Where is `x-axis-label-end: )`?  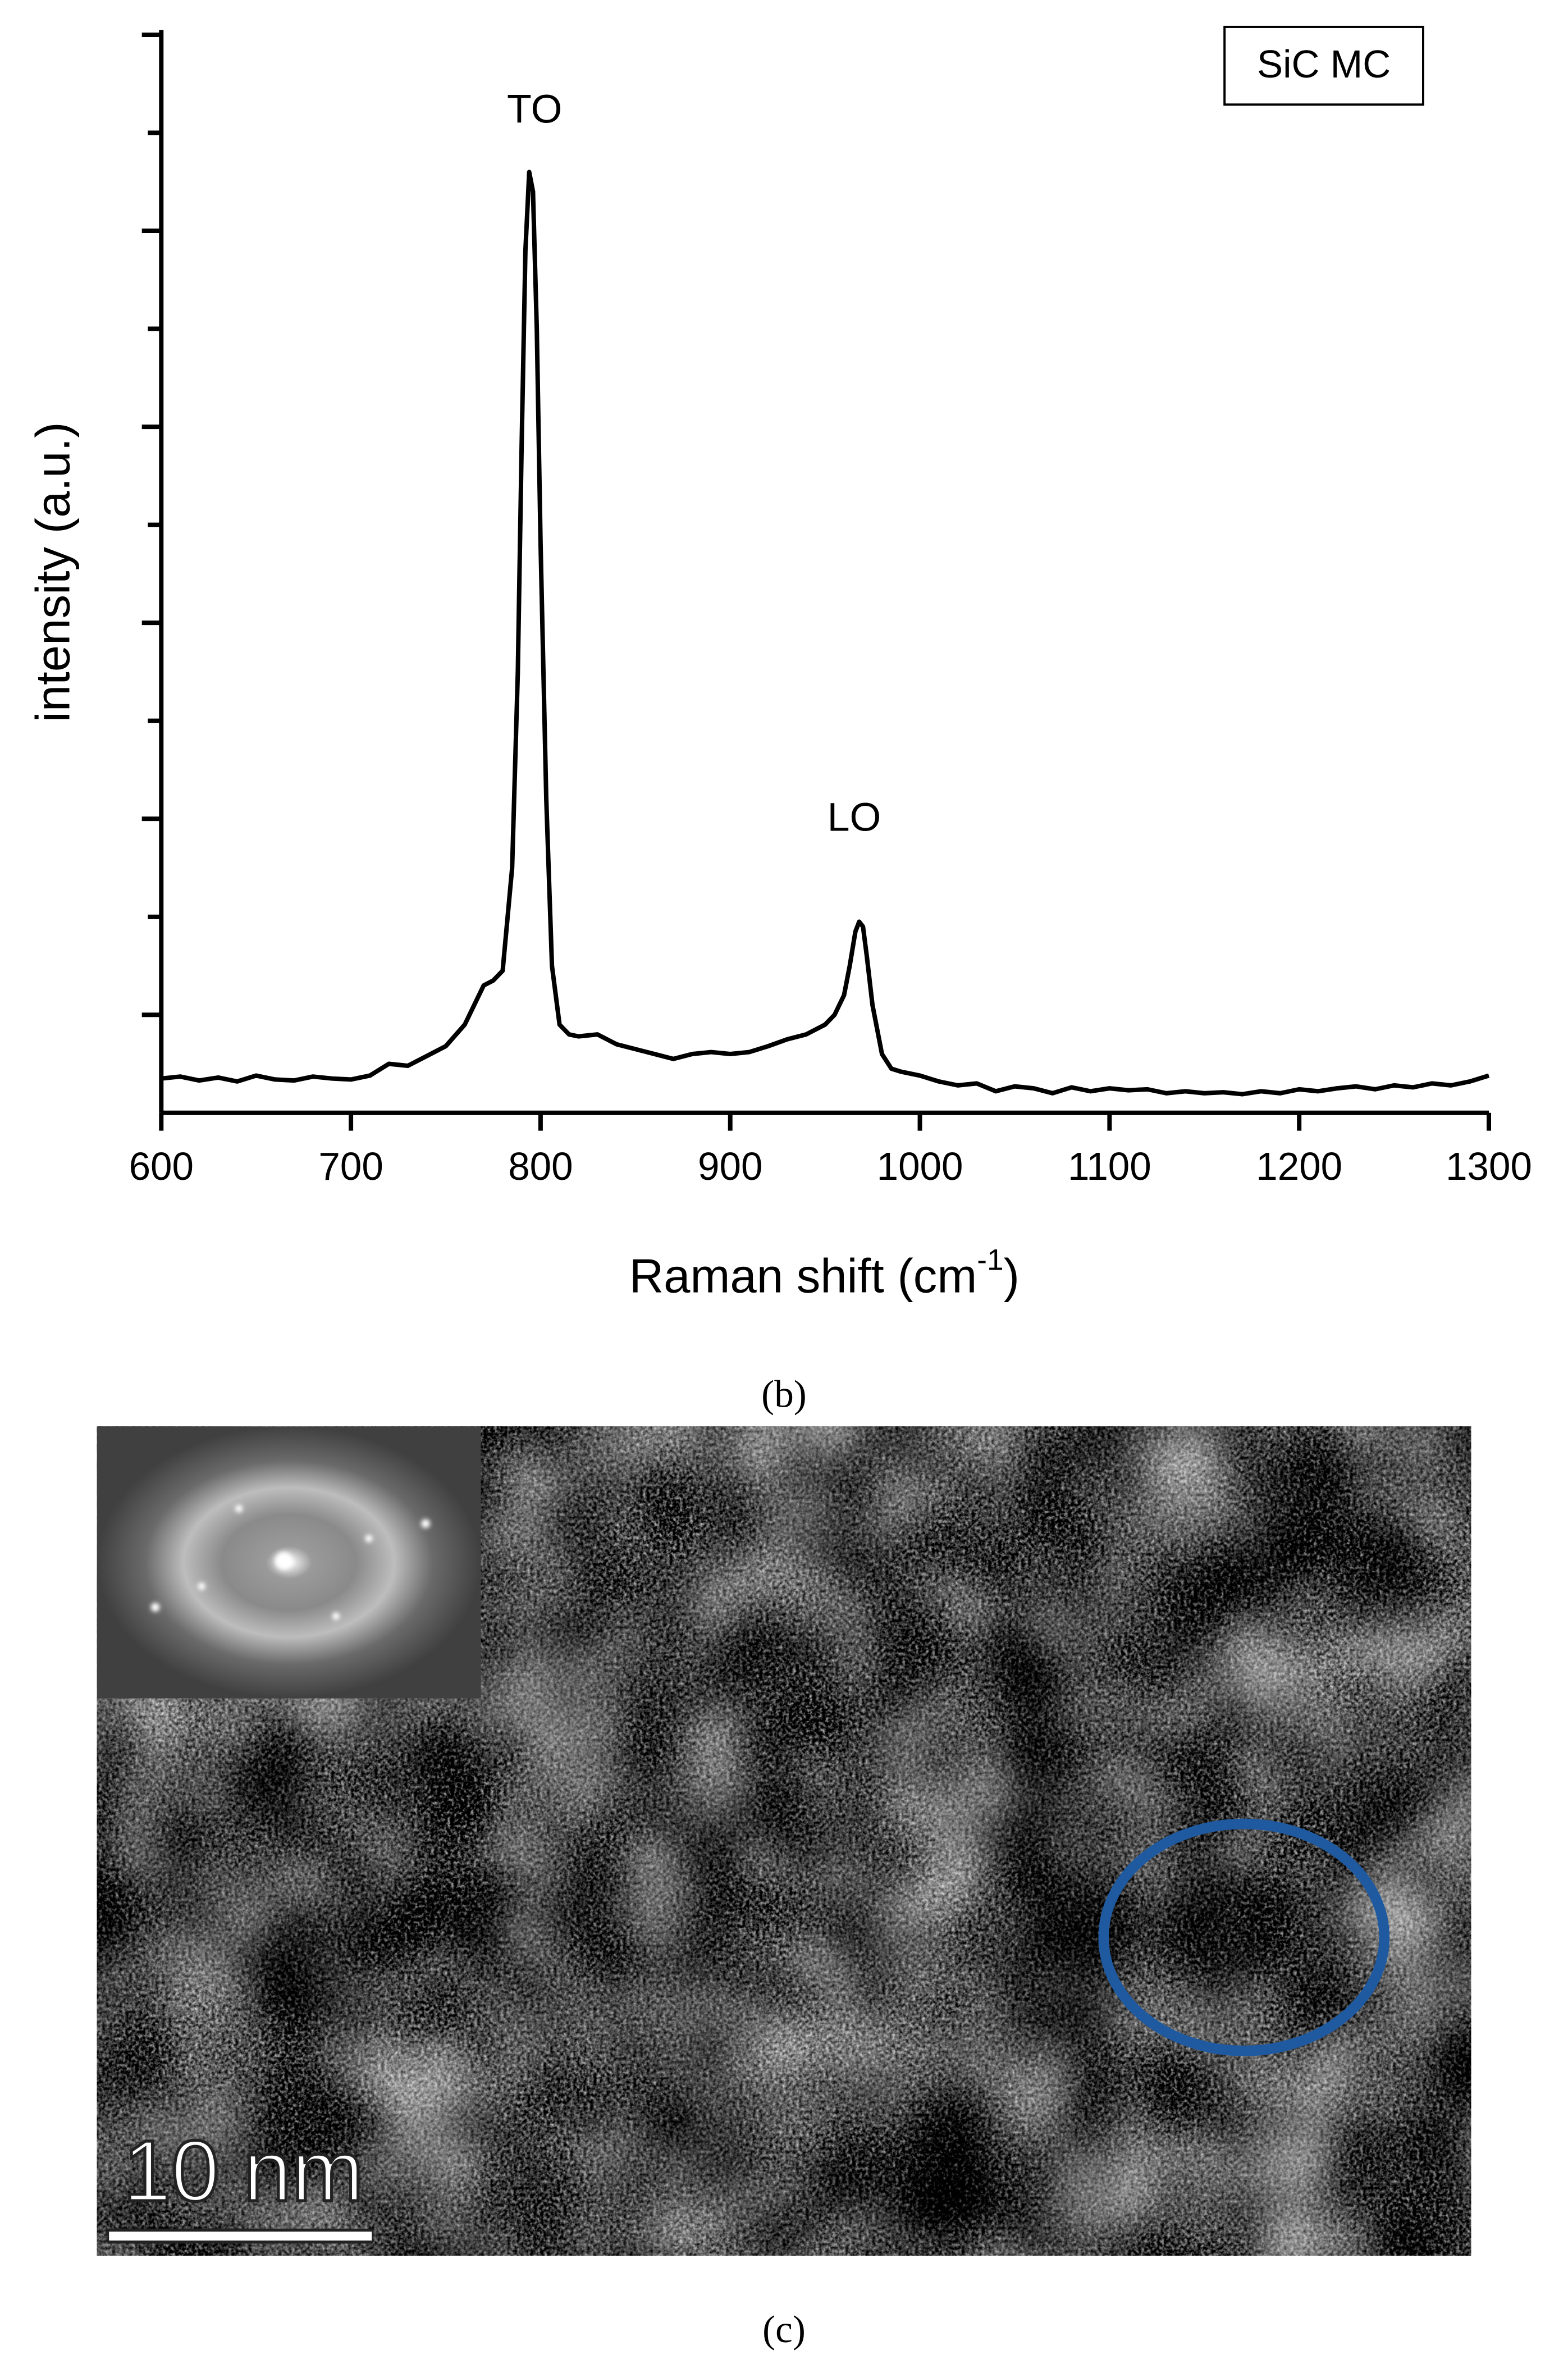 x-axis-label-end: ) is located at coordinates (1012, 1276).